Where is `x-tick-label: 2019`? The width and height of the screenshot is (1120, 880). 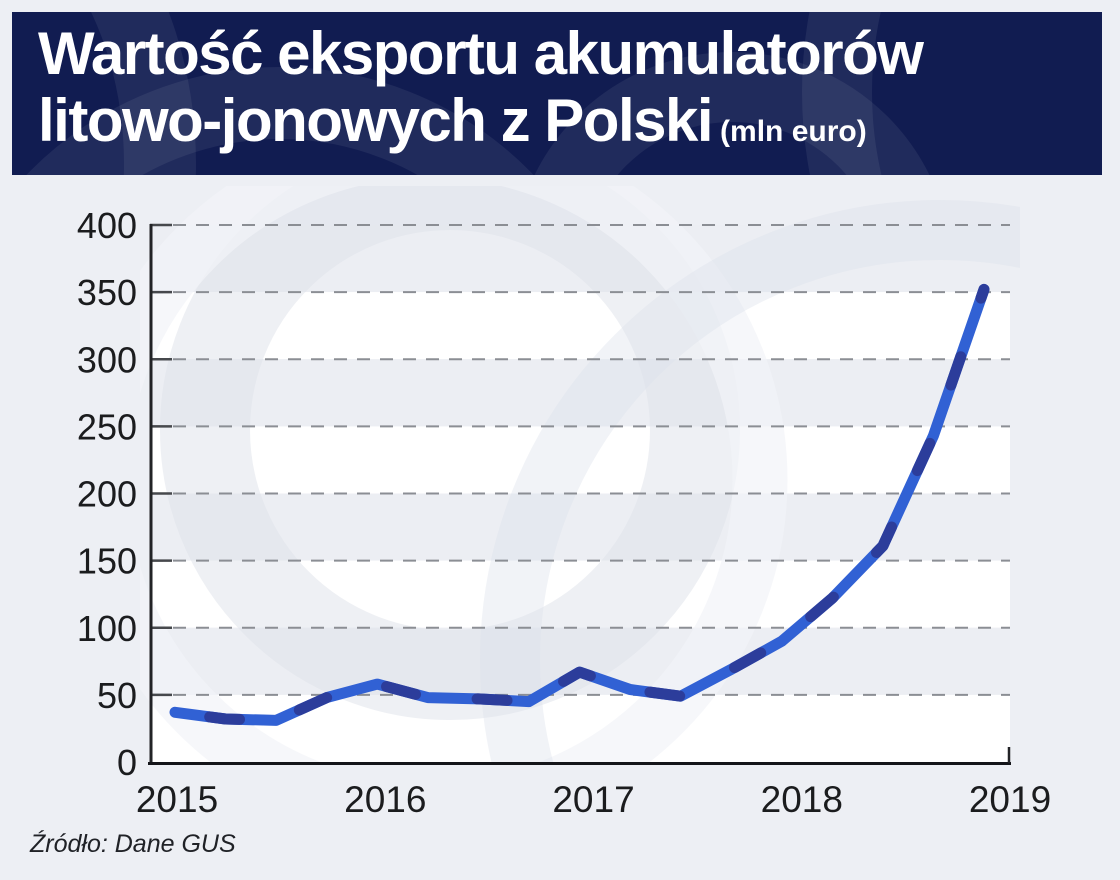
x-tick-label: 2019 is located at coordinates (1010, 799).